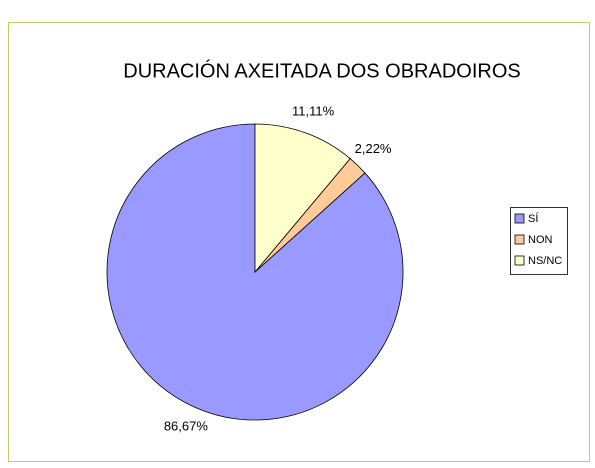 The image size is (595, 468). What do you see at coordinates (540, 240) in the screenshot?
I see `legend-label: NON` at bounding box center [540, 240].